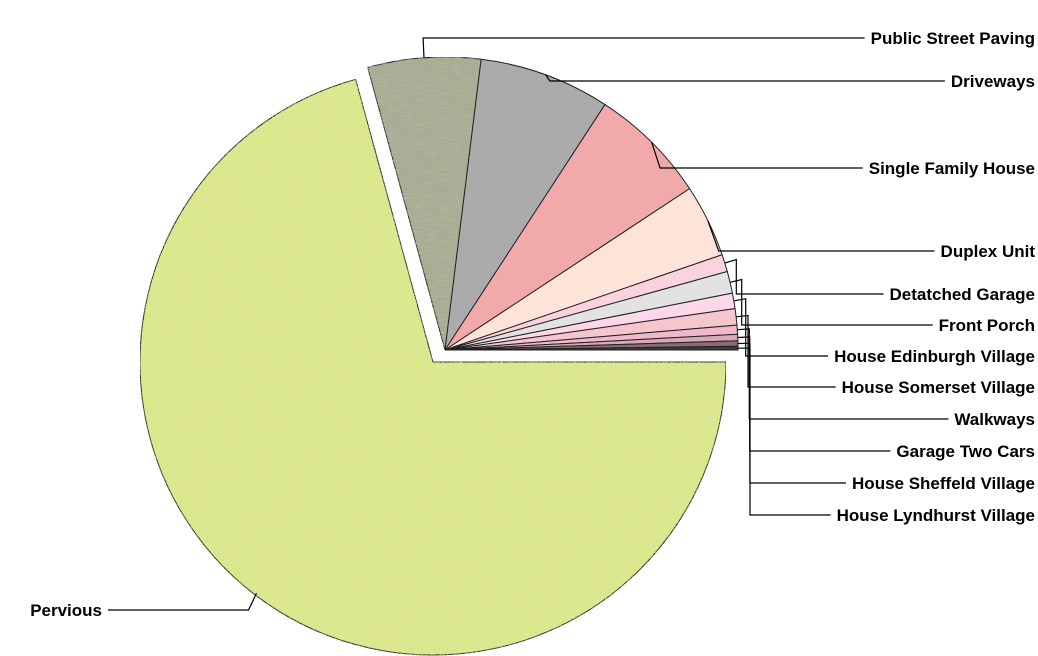 The image size is (1038, 656). Describe the element at coordinates (745, 78) in the screenshot. I see `leader-line-driveways` at that location.